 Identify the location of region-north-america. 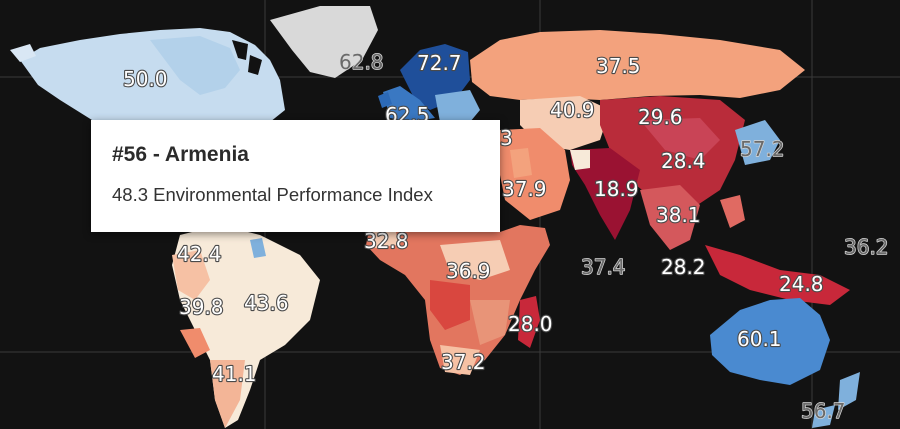
(147, 75).